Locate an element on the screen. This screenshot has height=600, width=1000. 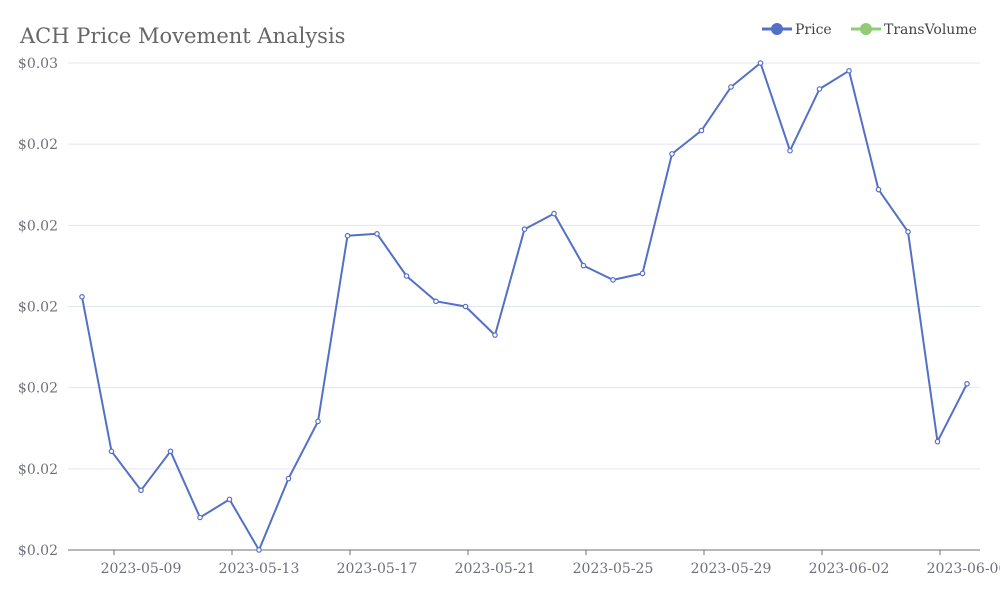
legend-transvolume-label: TransVolume is located at coordinates (930, 30).